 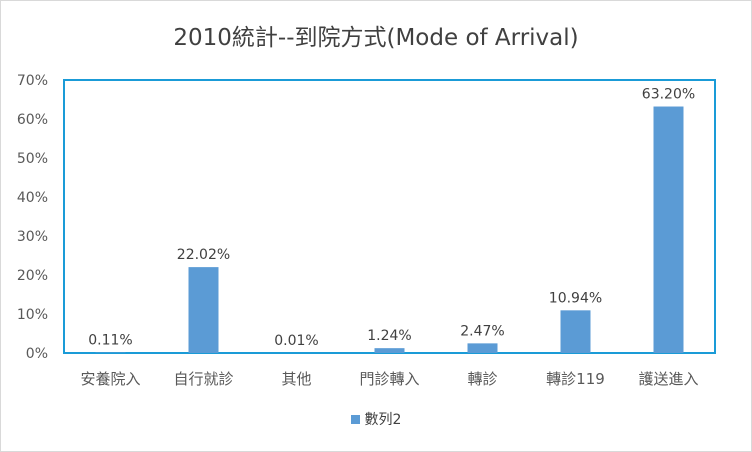 I want to click on x-tick-label: 轉診, so click(x=482, y=379).